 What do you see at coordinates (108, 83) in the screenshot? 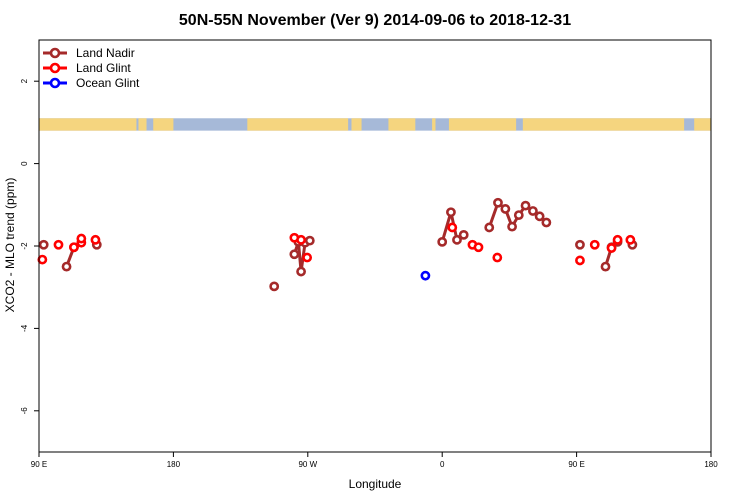
I see `legend-label: Ocean Glint` at bounding box center [108, 83].